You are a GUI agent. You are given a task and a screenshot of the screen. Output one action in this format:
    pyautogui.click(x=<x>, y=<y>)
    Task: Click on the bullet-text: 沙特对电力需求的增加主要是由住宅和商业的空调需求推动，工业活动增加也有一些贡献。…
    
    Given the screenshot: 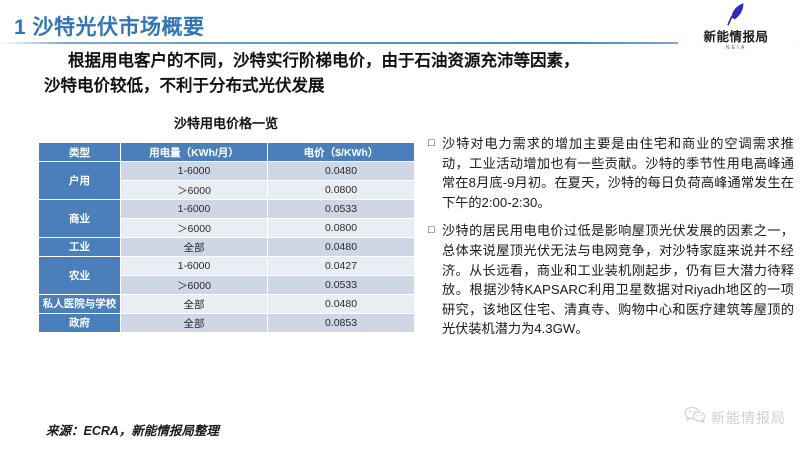 What is the action you would take?
    pyautogui.click(x=618, y=173)
    